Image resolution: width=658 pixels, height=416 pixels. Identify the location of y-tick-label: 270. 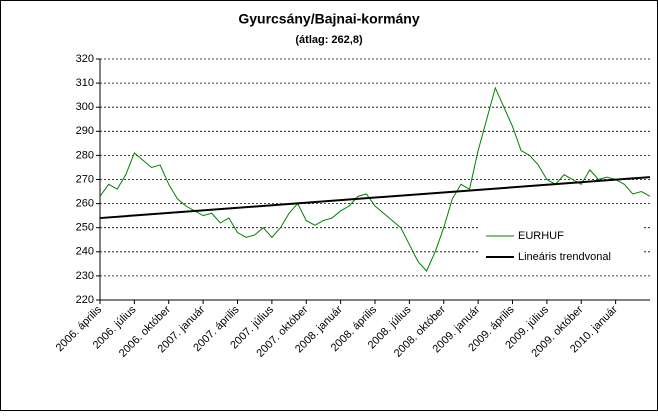
(85, 179).